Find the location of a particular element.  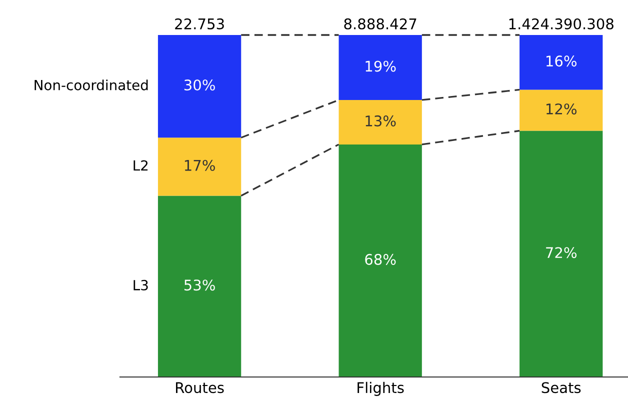

data-label: 16% is located at coordinates (561, 61).